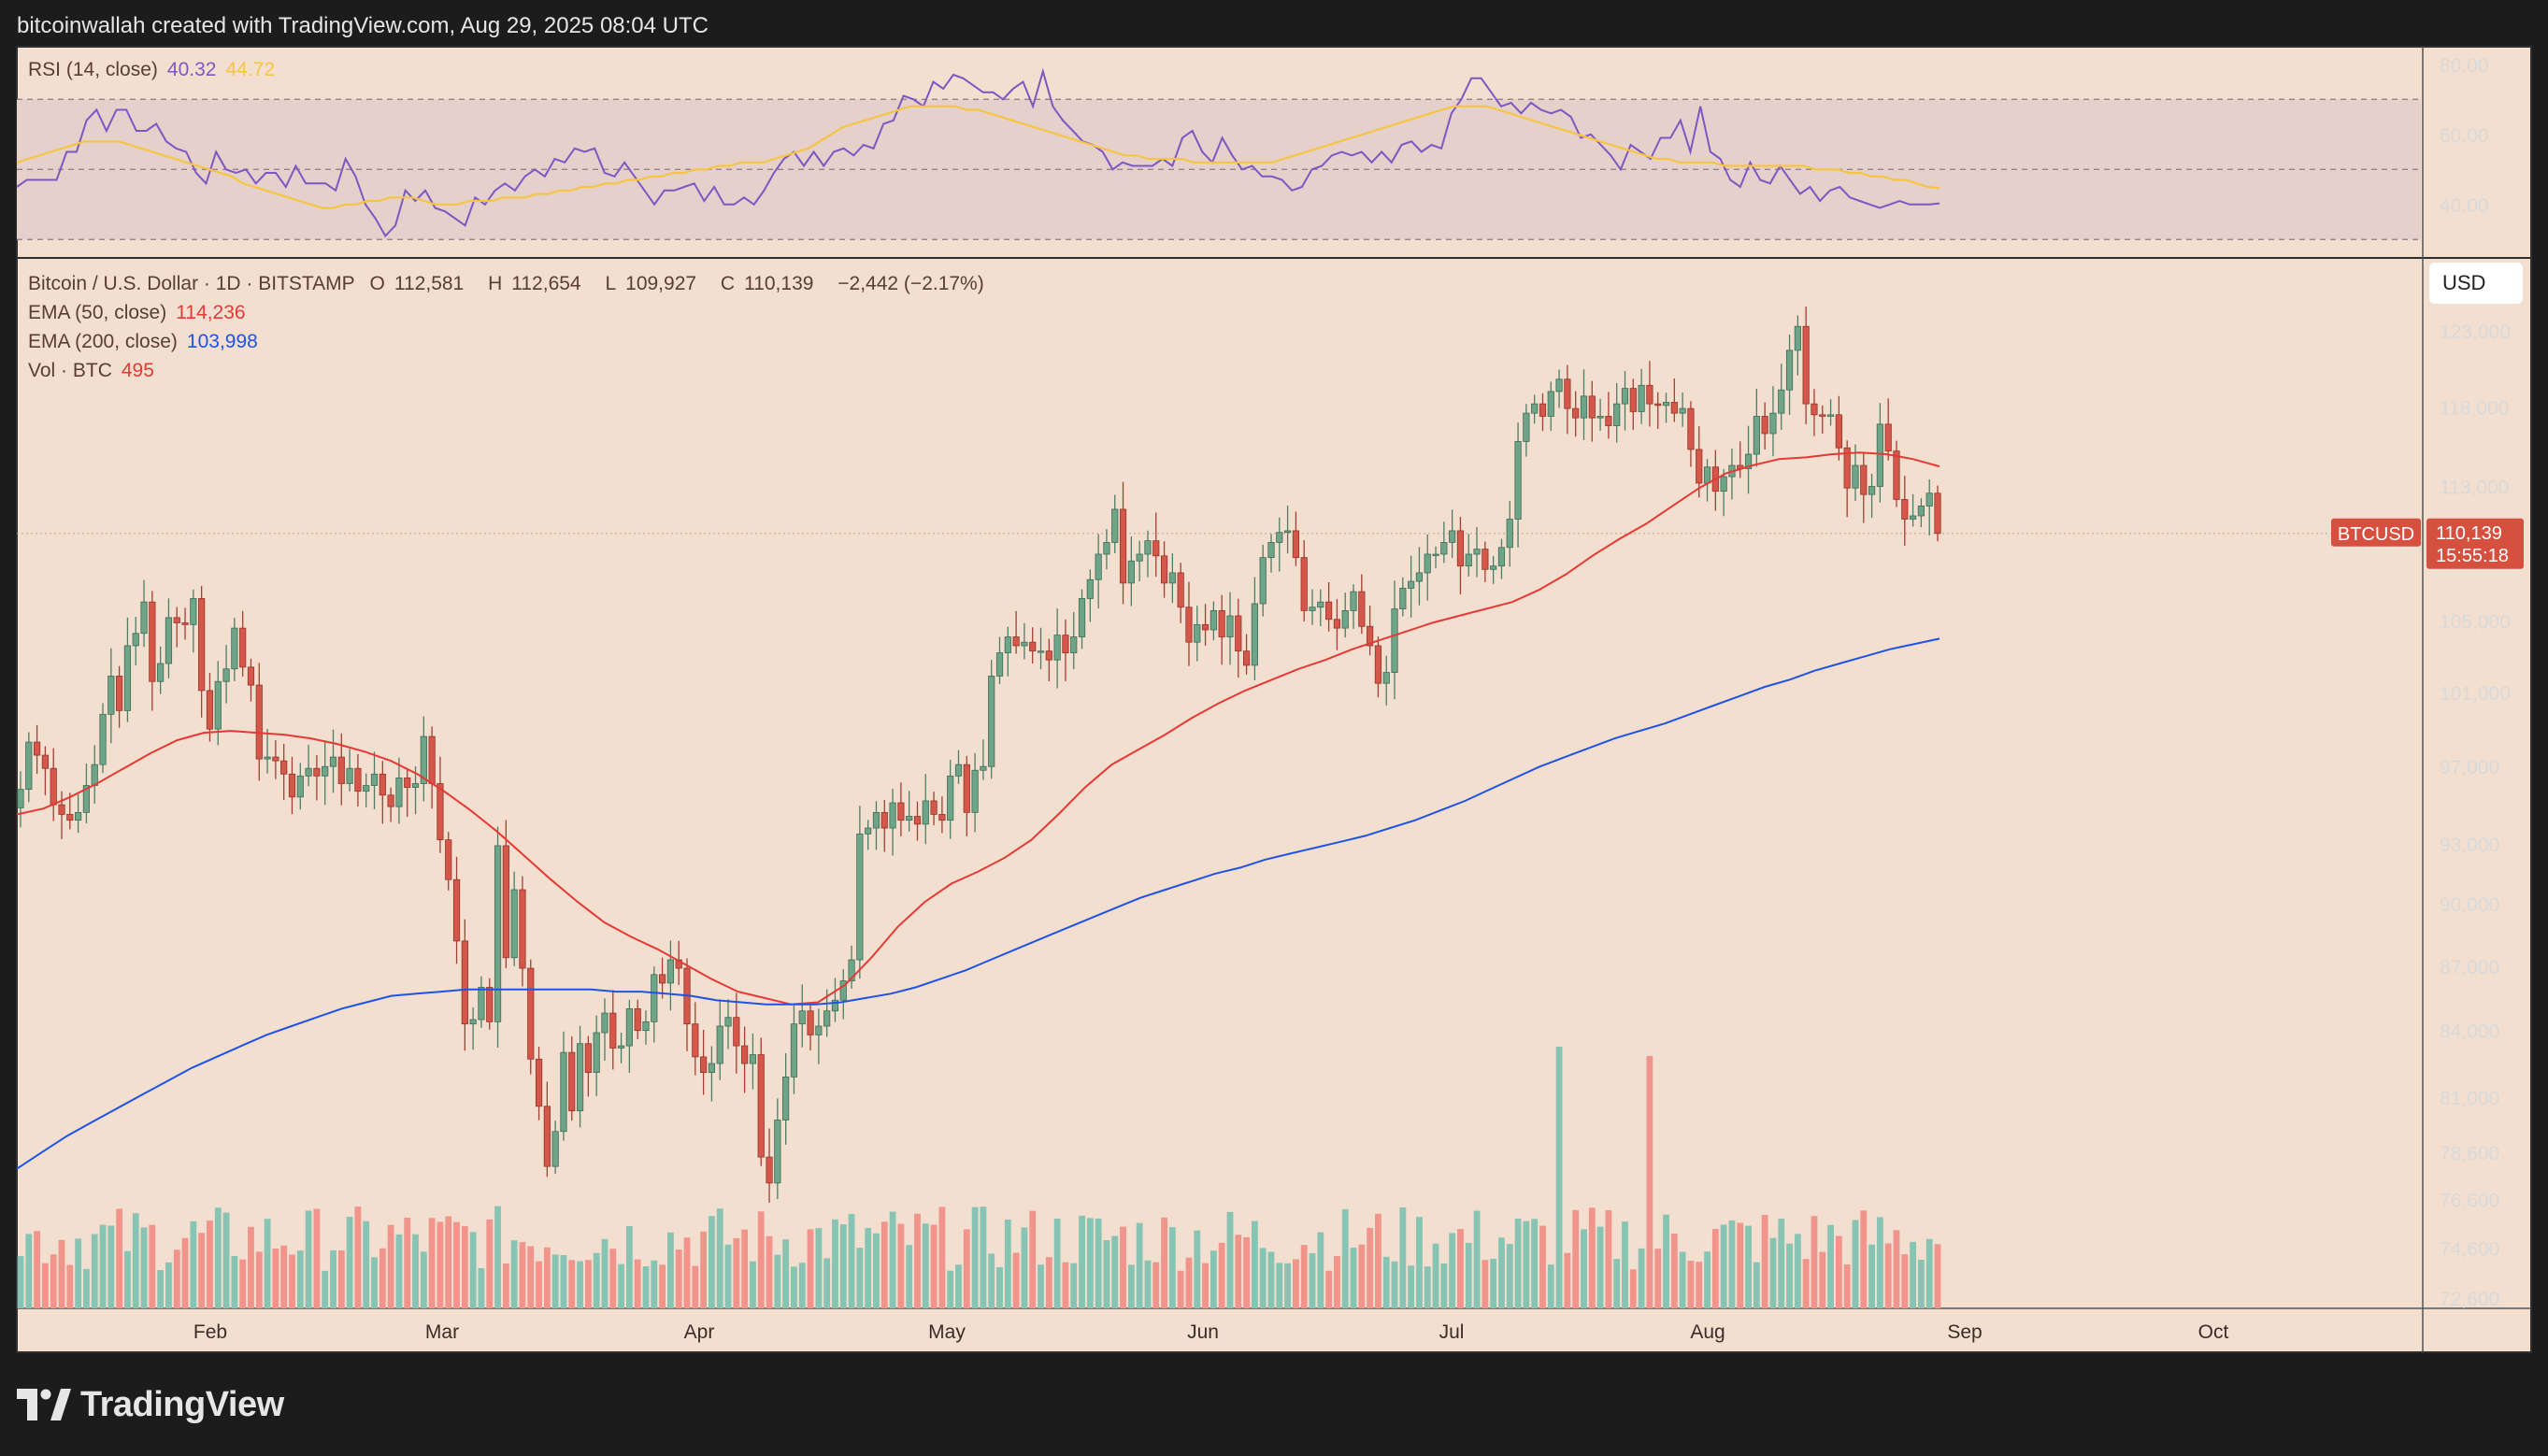 The height and width of the screenshot is (1456, 2548). Describe the element at coordinates (911, 283) in the screenshot. I see `ohlc-change: −2,442 (−2.17%)` at that location.